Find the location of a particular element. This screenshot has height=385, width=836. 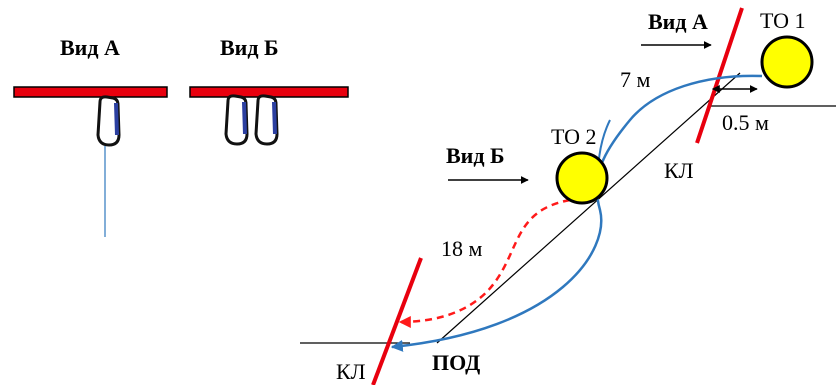

view-a-label: Вид А is located at coordinates (678, 21).